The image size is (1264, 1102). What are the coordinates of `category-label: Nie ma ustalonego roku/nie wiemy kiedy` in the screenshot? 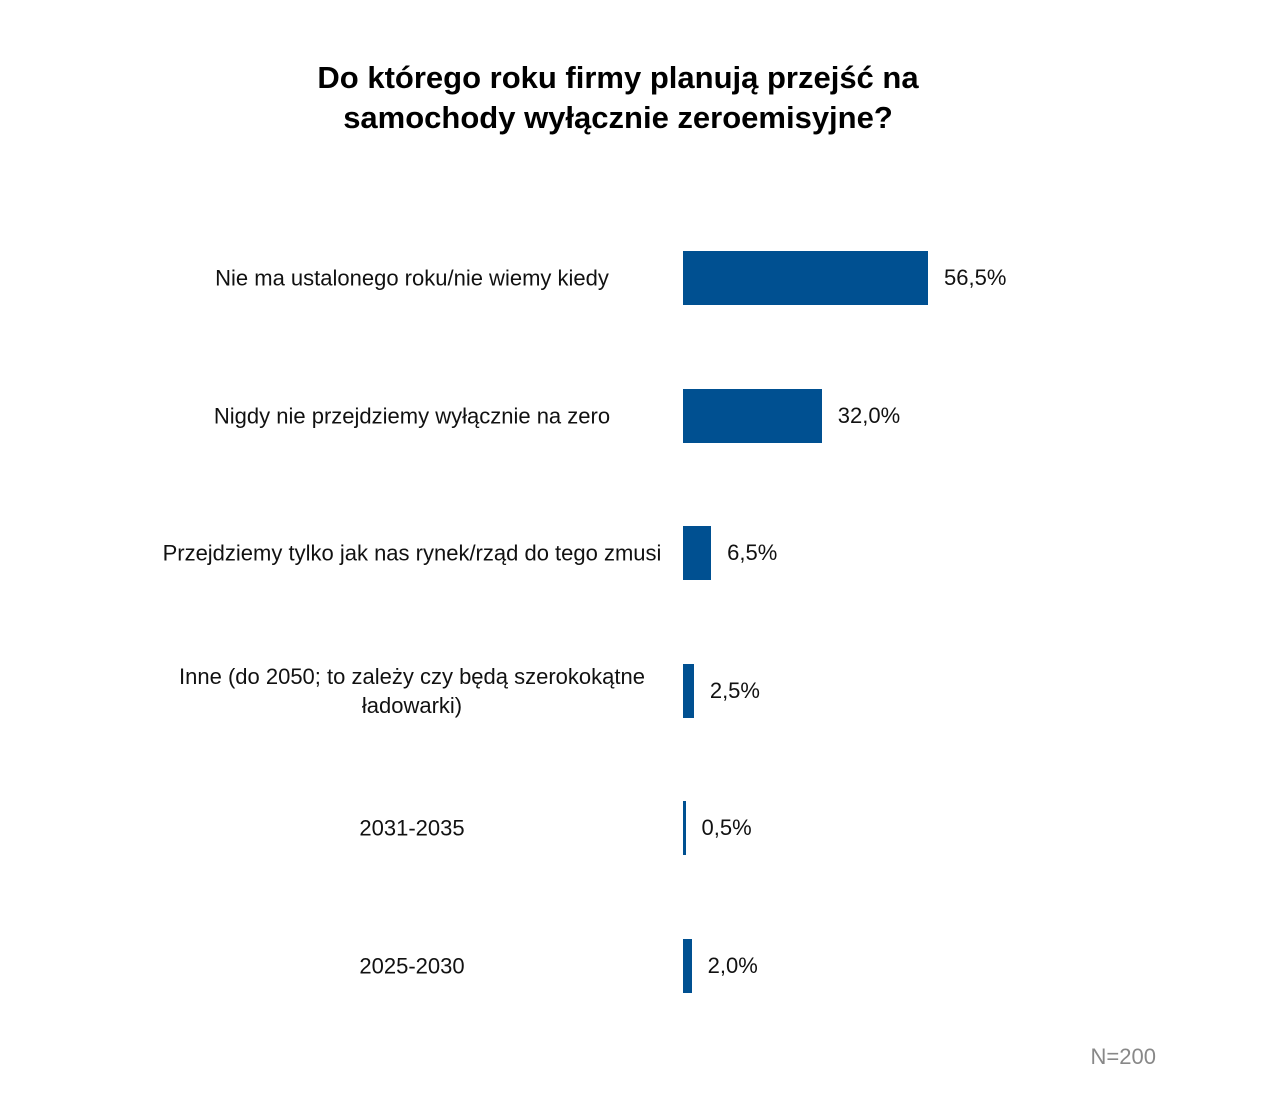 It's located at (412, 278).